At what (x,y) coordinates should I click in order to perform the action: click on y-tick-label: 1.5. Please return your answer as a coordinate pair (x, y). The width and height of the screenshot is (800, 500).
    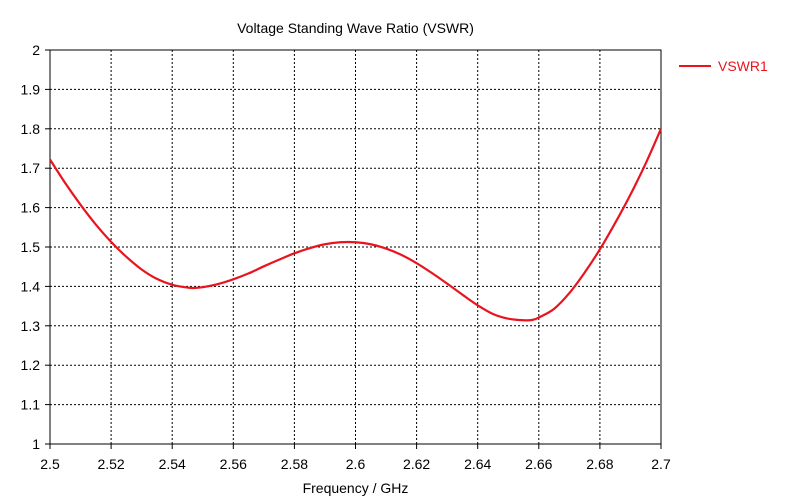
    Looking at the image, I should click on (31, 247).